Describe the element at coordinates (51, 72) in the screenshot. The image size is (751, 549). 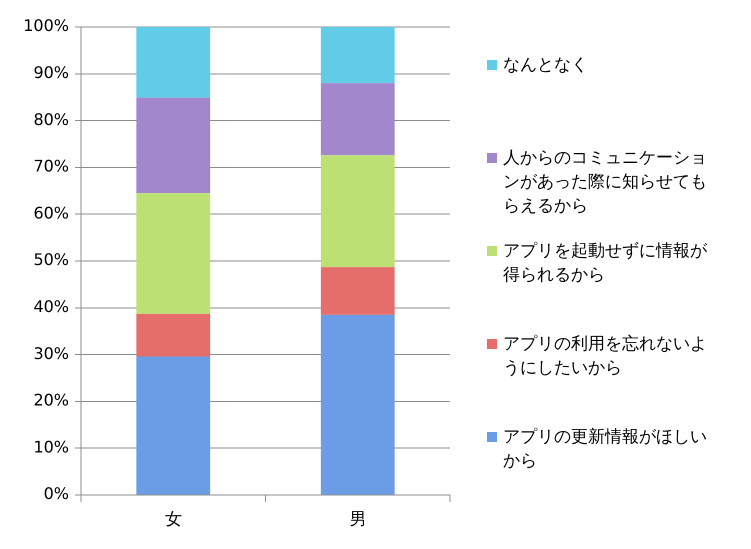
I see `y-tick-label: 90%` at that location.